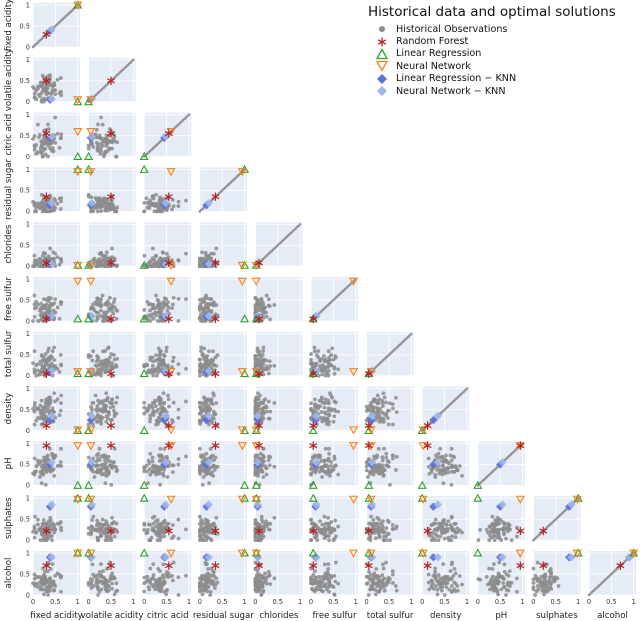  What do you see at coordinates (313, 430) in the screenshot?
I see `linear-regression-marker` at bounding box center [313, 430].